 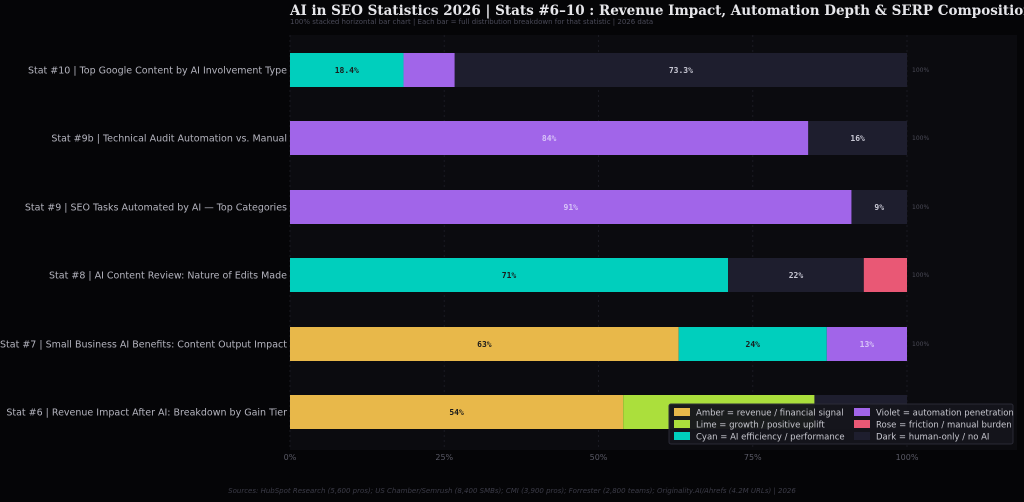 I want to click on bar-value-label: 18.4%, so click(x=347, y=70).